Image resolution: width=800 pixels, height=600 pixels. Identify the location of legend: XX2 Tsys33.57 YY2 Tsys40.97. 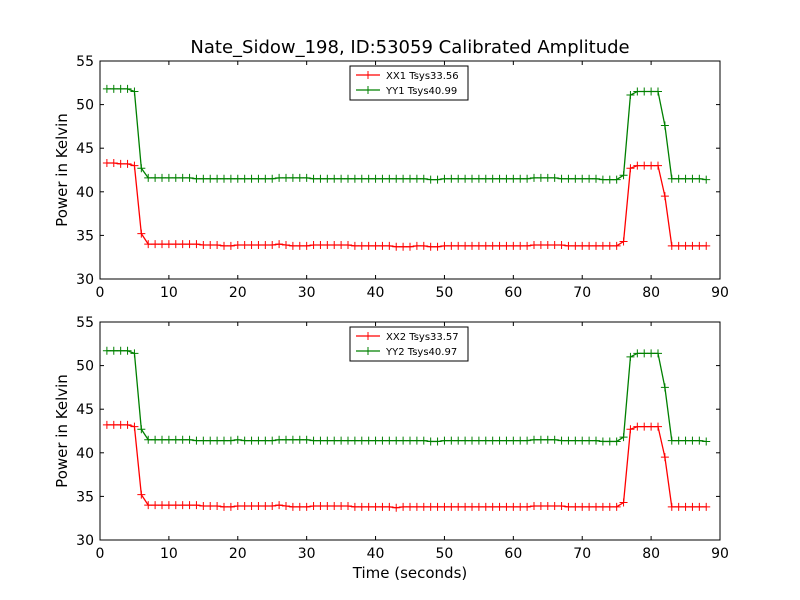
(409, 344).